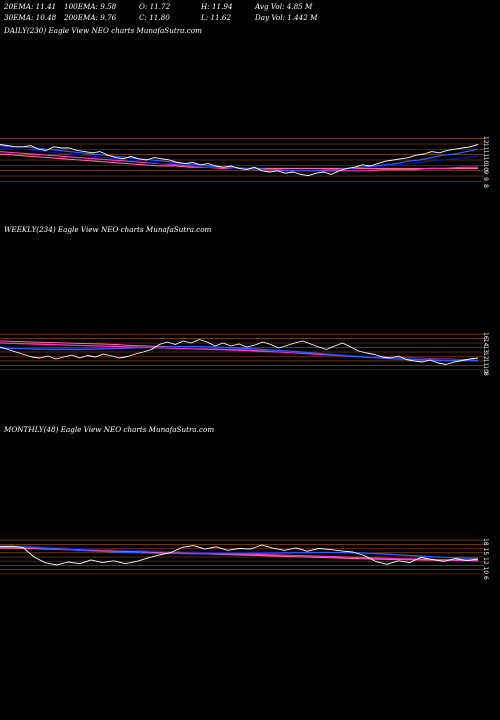 This screenshot has width=500, height=720. I want to click on weekly-price-line, so click(239, 352).